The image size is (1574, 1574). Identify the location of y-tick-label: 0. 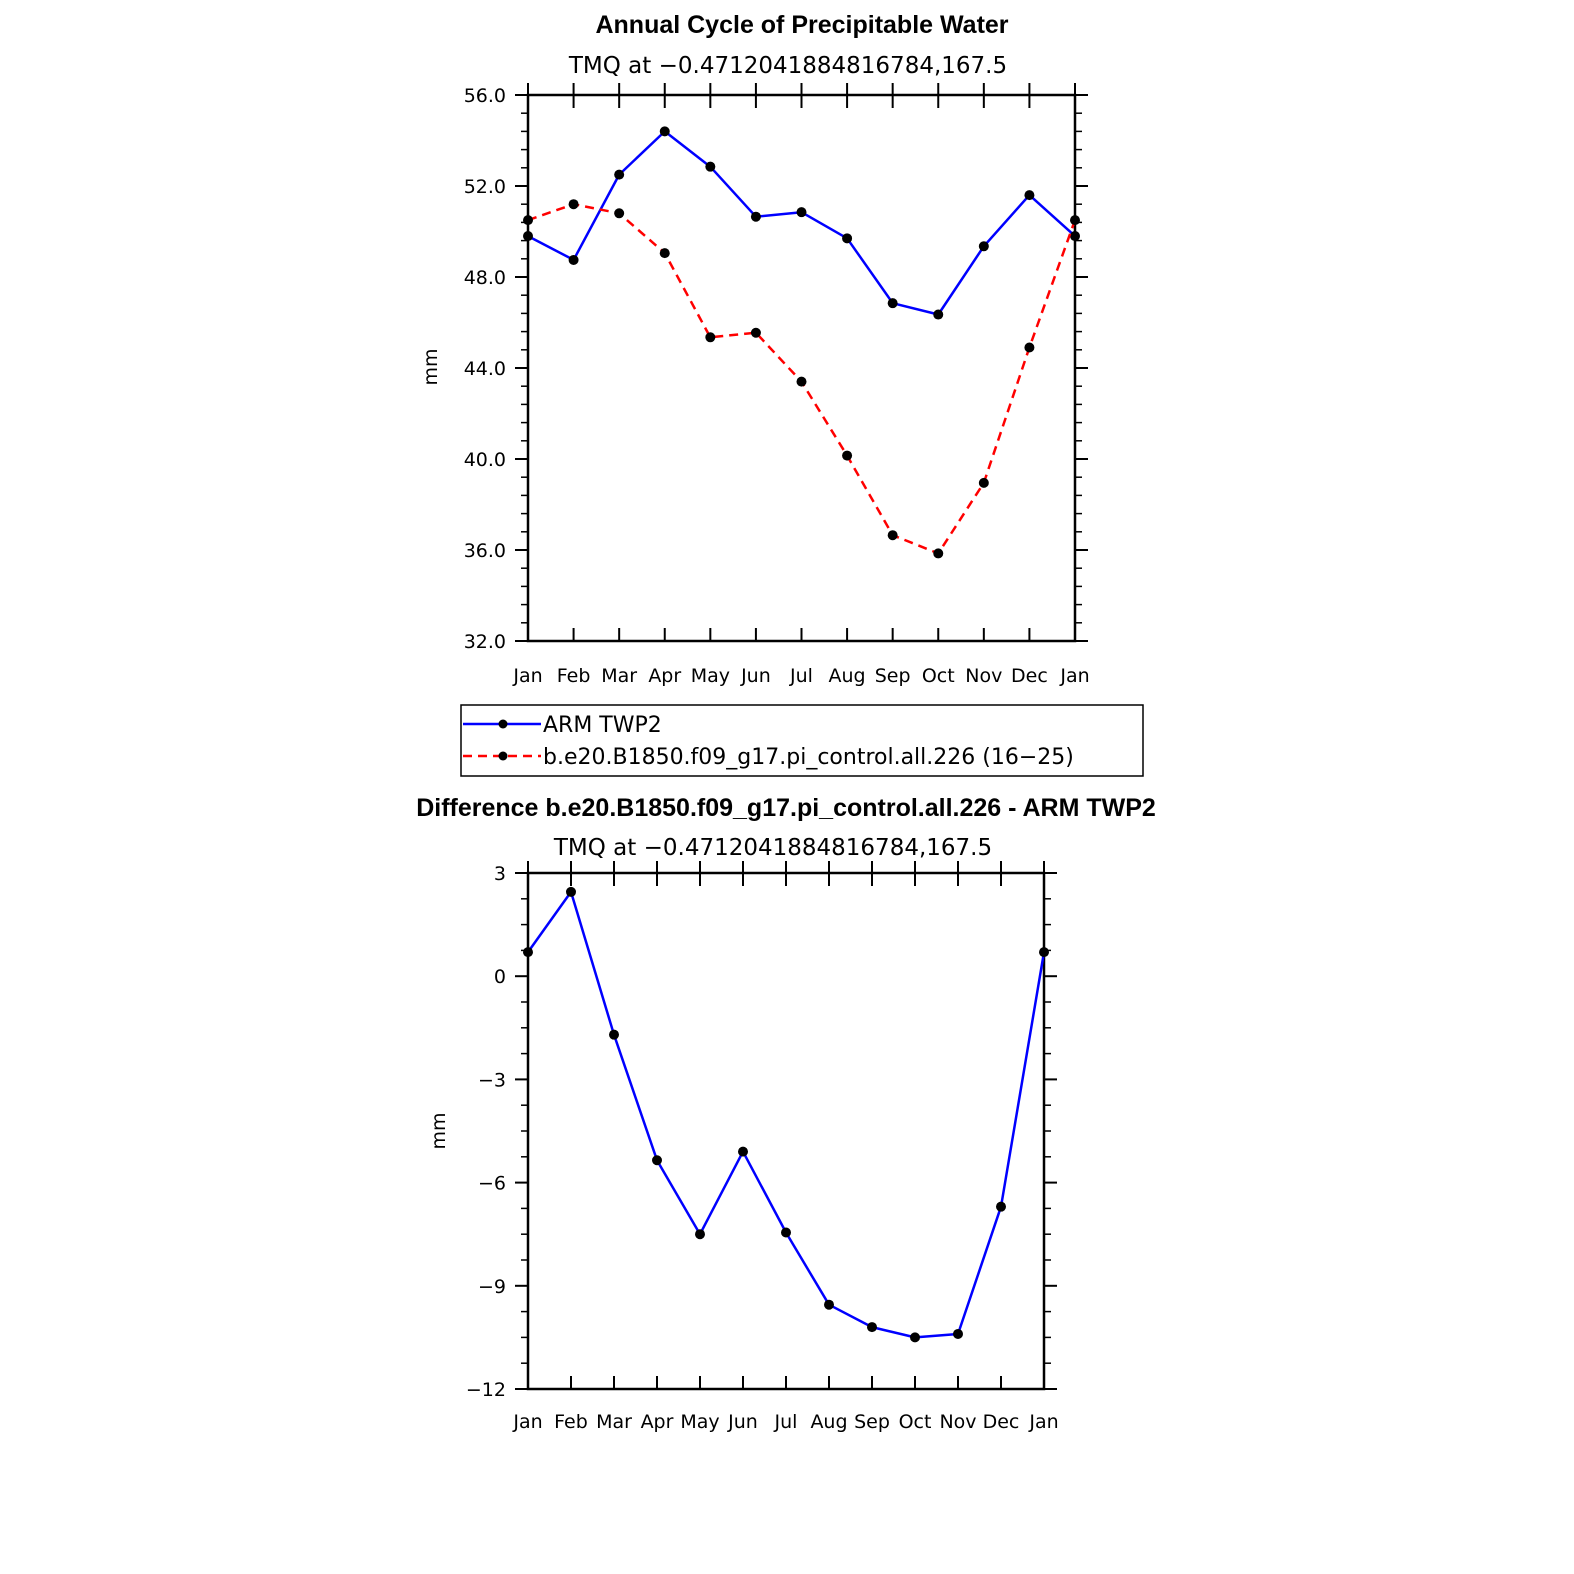
(500, 977).